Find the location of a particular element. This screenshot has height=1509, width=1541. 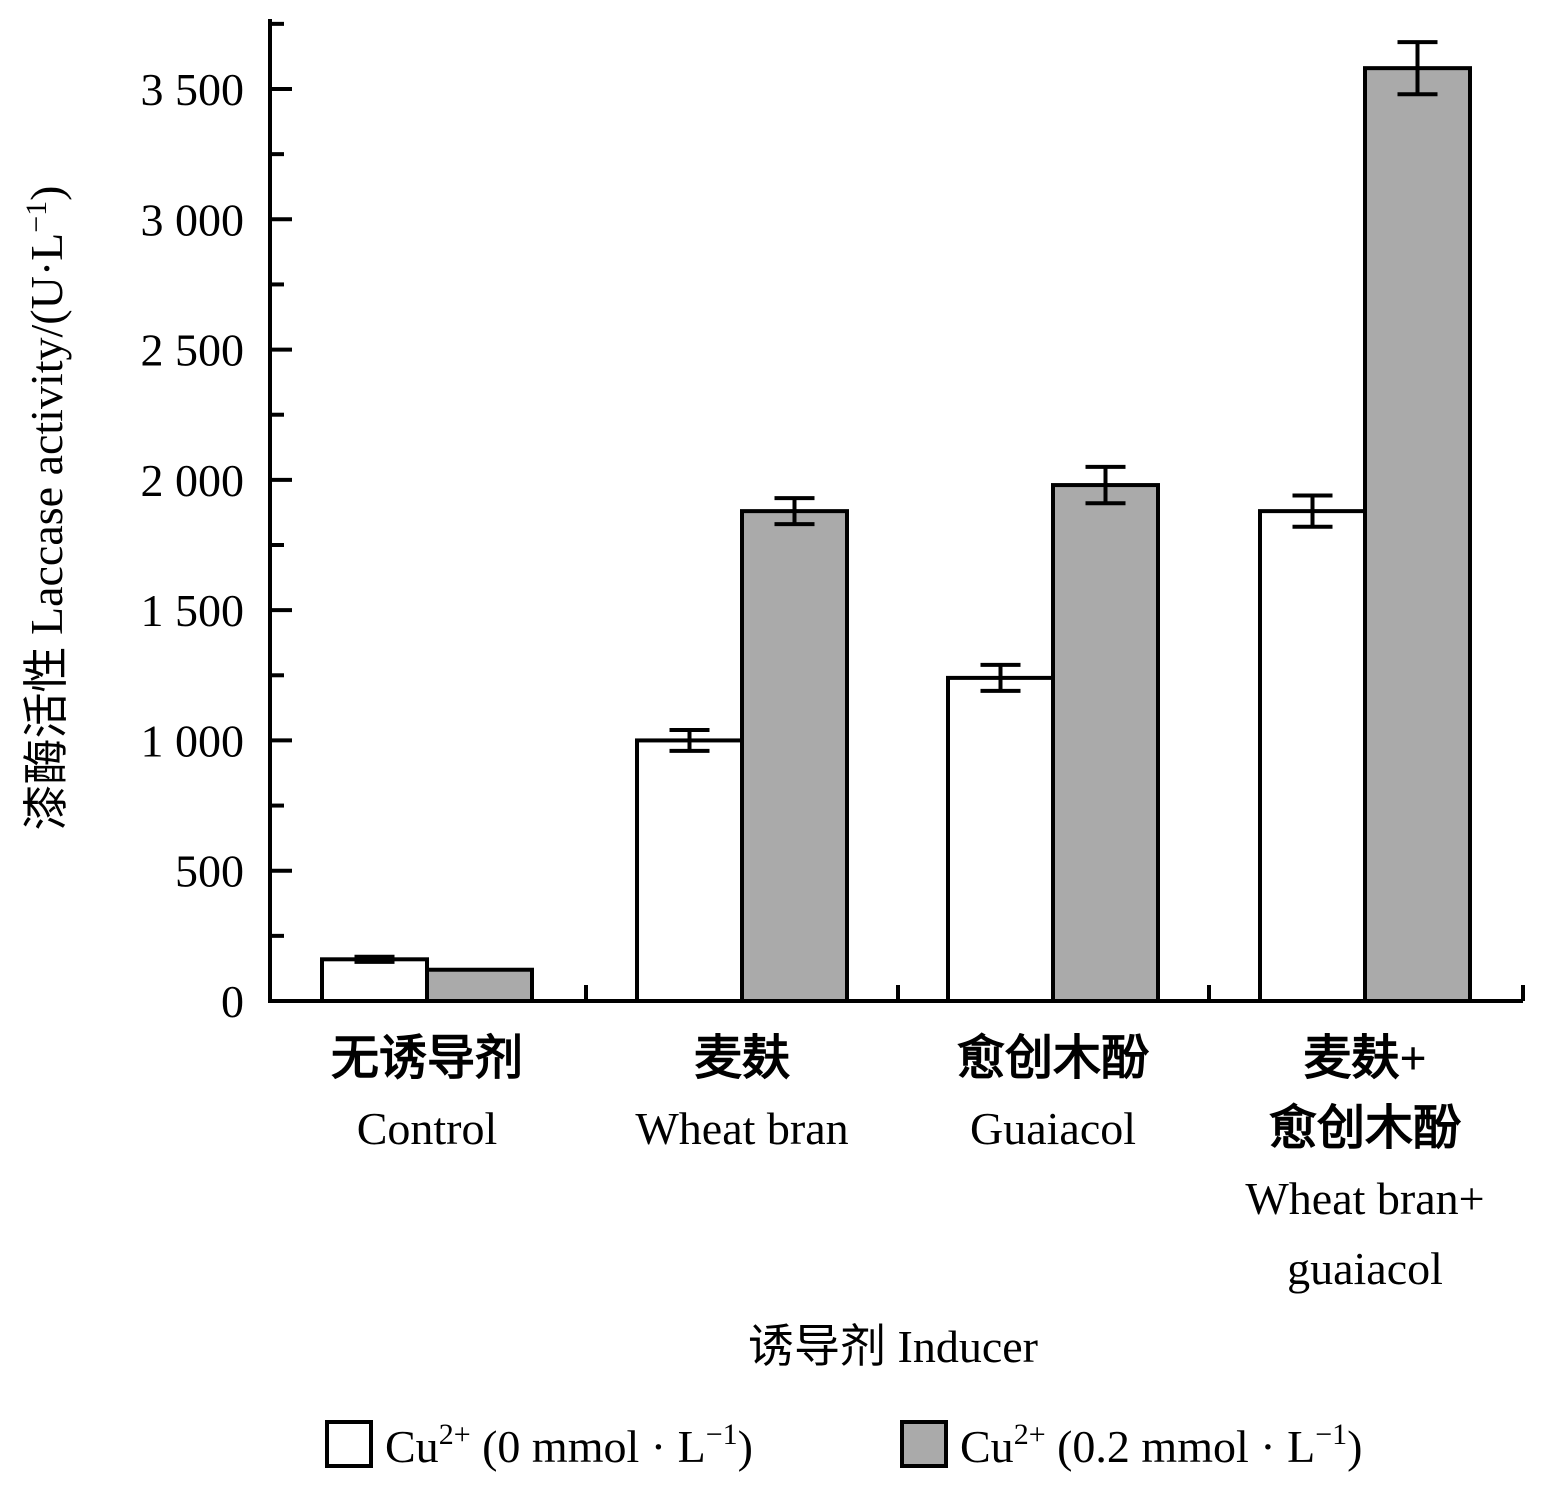

category-label-cn-4: 愈创木酚 is located at coordinates (1365, 1128).